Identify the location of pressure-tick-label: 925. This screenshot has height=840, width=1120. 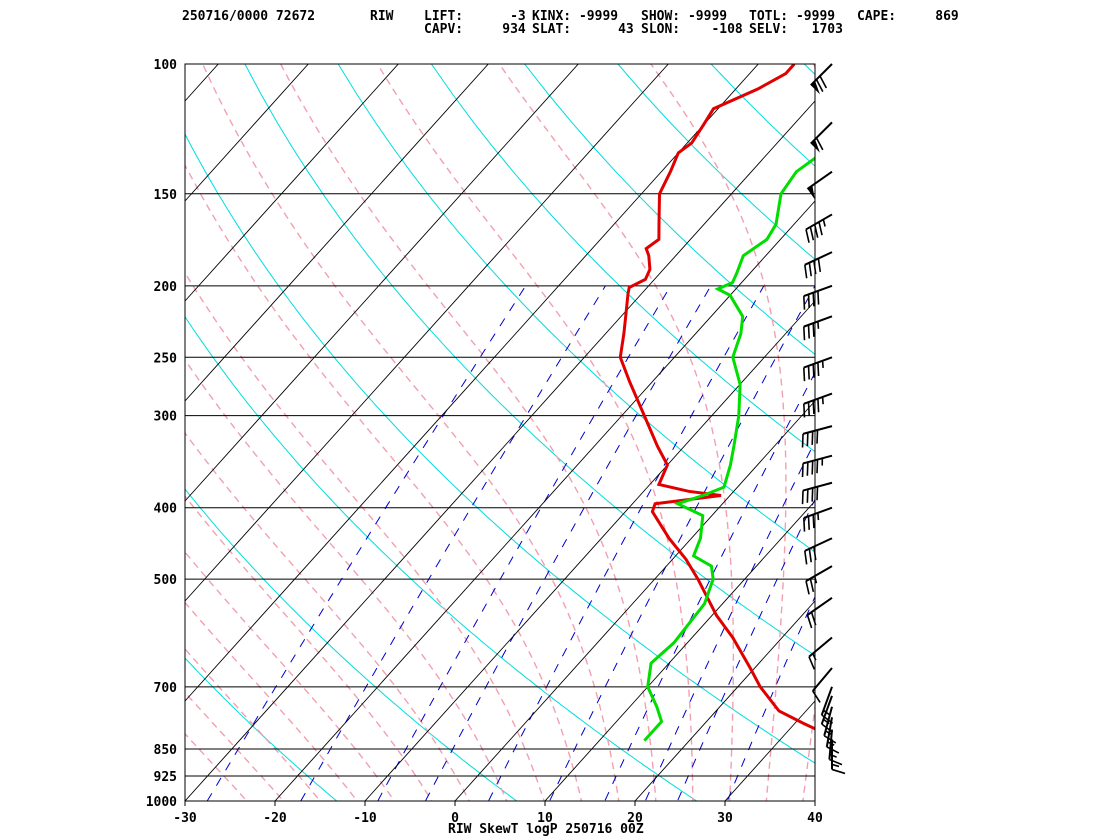
(165, 777).